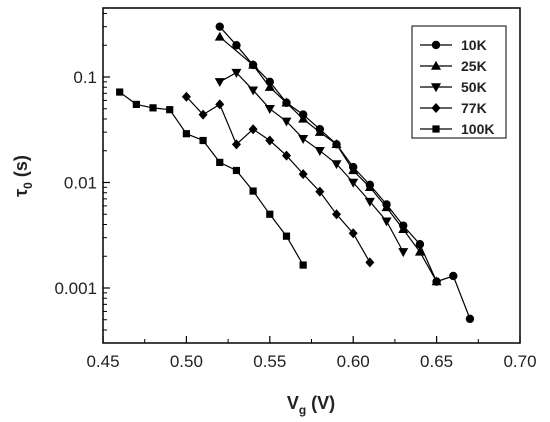 This screenshot has width=550, height=422. Describe the element at coordinates (186, 361) in the screenshot. I see `x-tick-label: 0.50` at that location.